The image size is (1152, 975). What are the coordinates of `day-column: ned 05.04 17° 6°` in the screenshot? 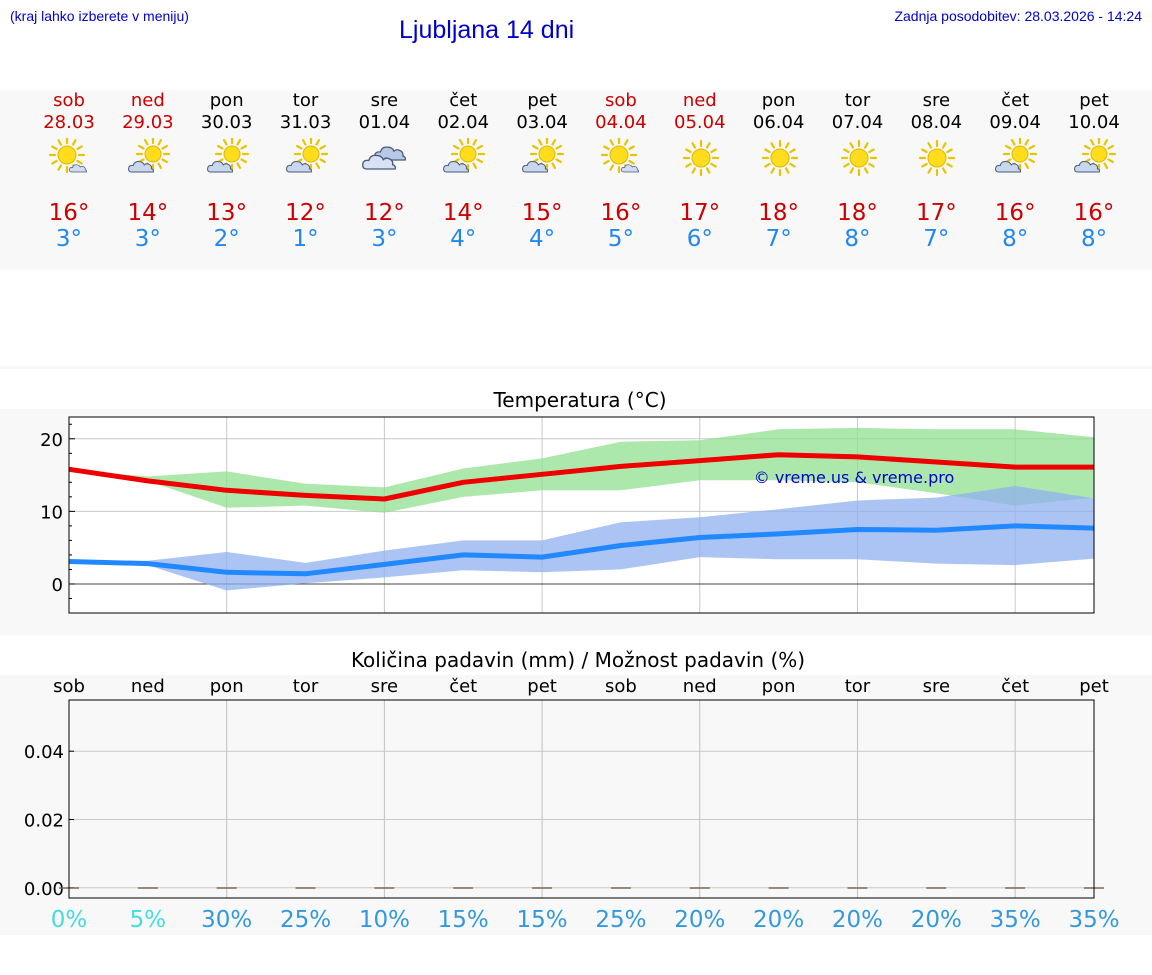 It's located at (700, 177).